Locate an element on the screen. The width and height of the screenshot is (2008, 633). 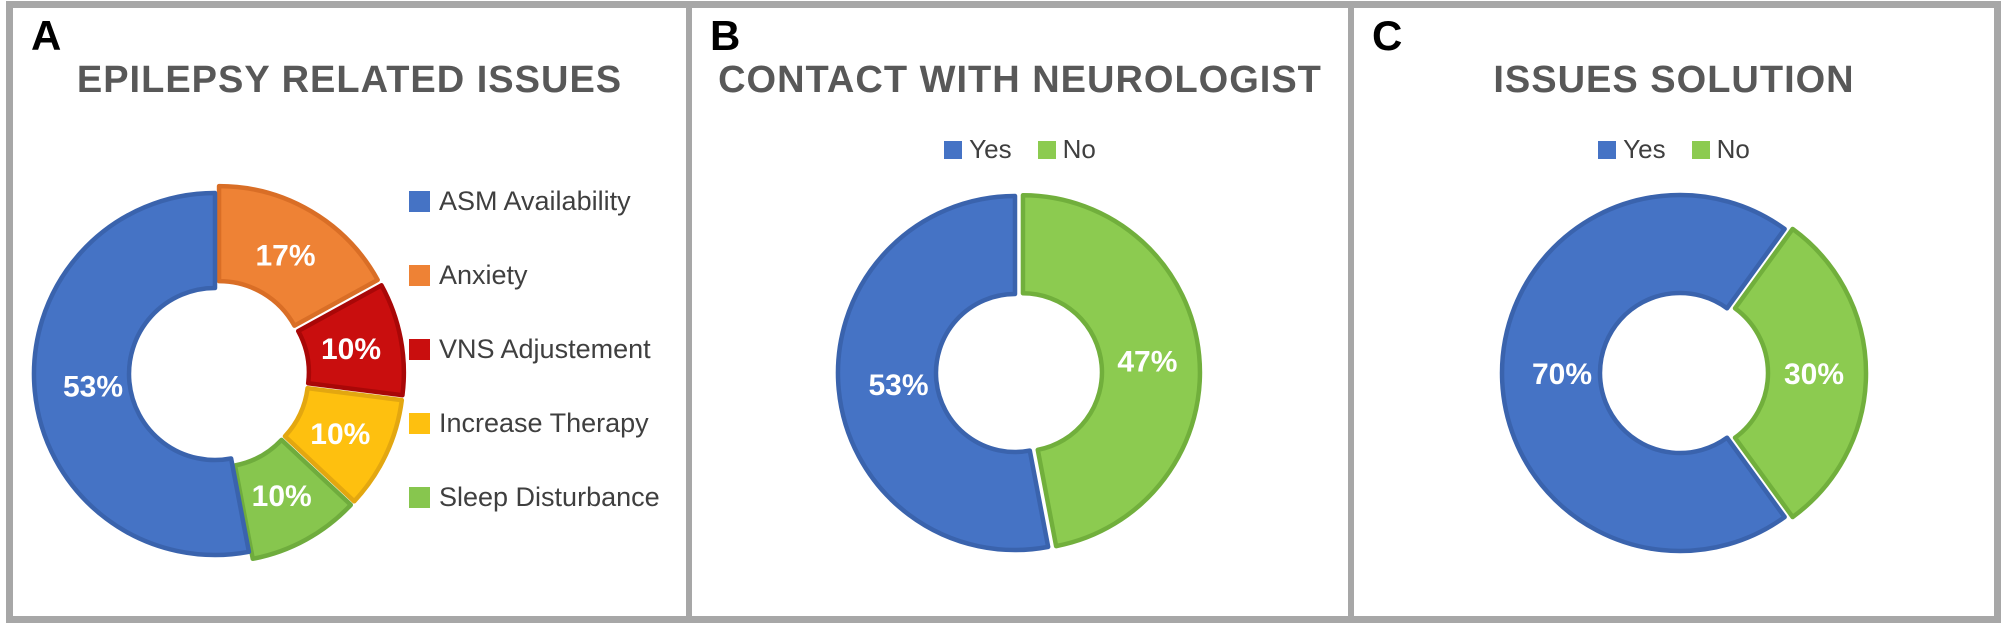
slice-asm-availability is located at coordinates (141, 374).